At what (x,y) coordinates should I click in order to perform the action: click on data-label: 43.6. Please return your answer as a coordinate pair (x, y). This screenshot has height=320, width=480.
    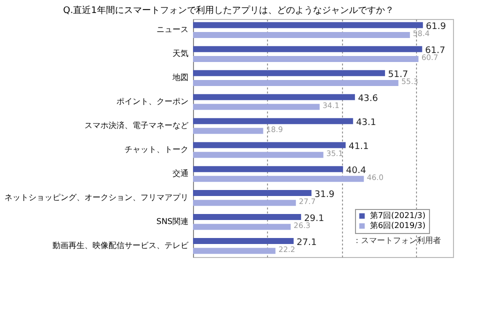
    Looking at the image, I should click on (368, 99).